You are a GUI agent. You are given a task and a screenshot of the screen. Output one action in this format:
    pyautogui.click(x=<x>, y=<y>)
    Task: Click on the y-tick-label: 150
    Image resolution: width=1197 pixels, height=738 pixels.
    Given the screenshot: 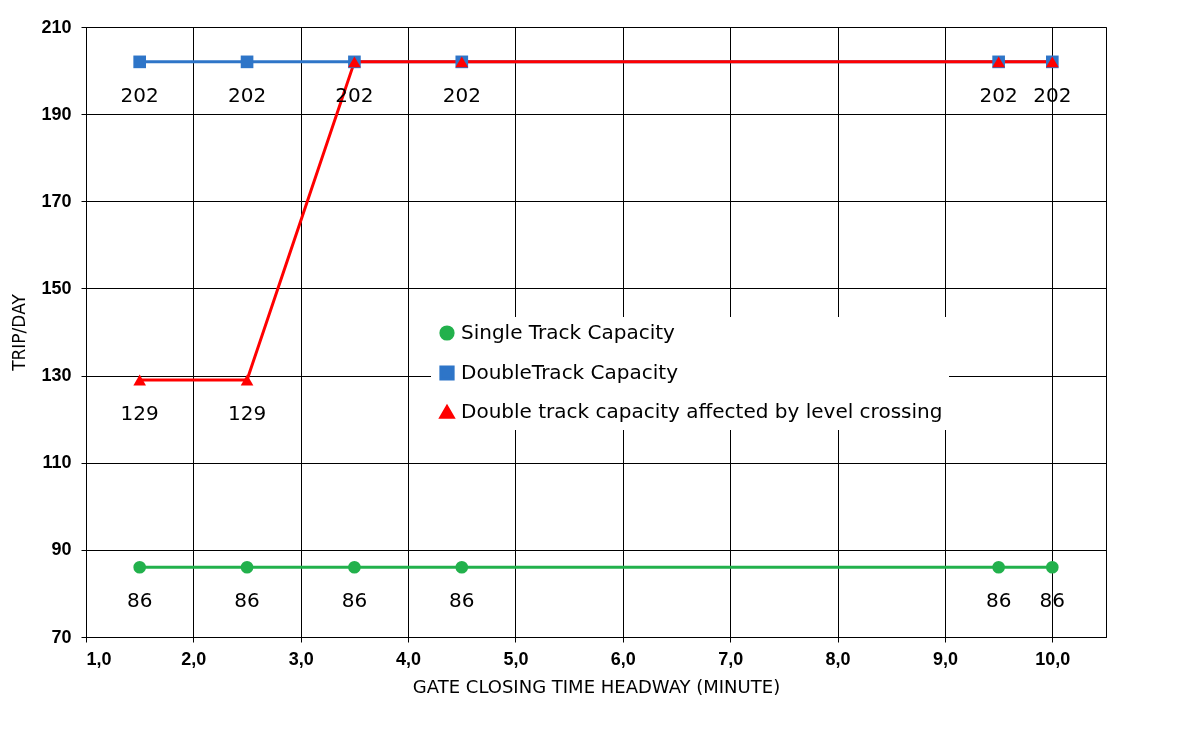 What is the action you would take?
    pyautogui.click(x=56, y=287)
    